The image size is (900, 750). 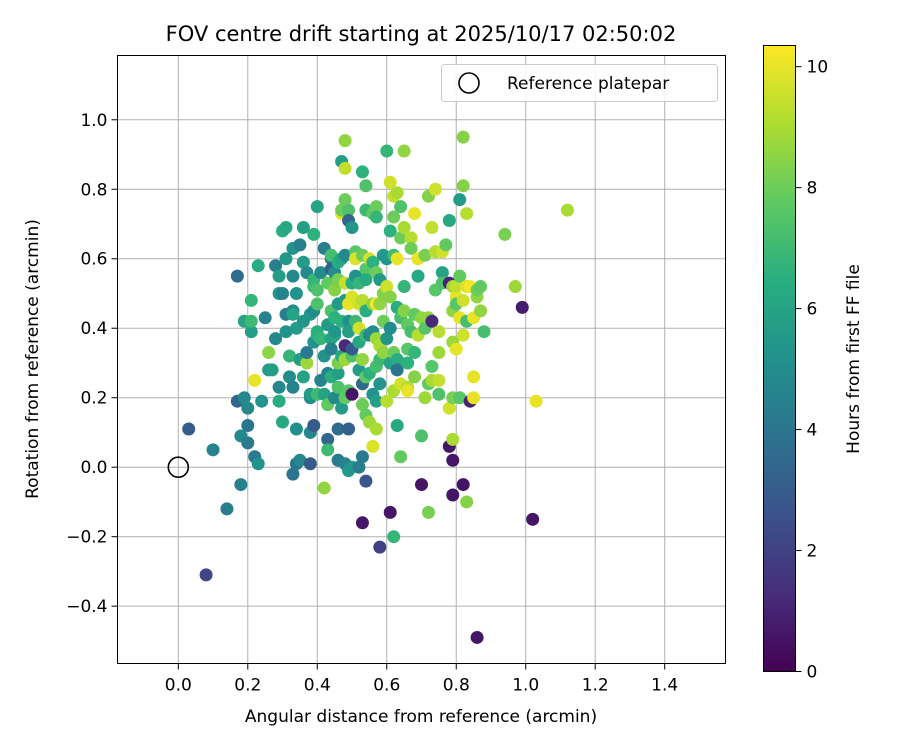 What do you see at coordinates (664, 686) in the screenshot?
I see `x-tick-label: 1.4` at bounding box center [664, 686].